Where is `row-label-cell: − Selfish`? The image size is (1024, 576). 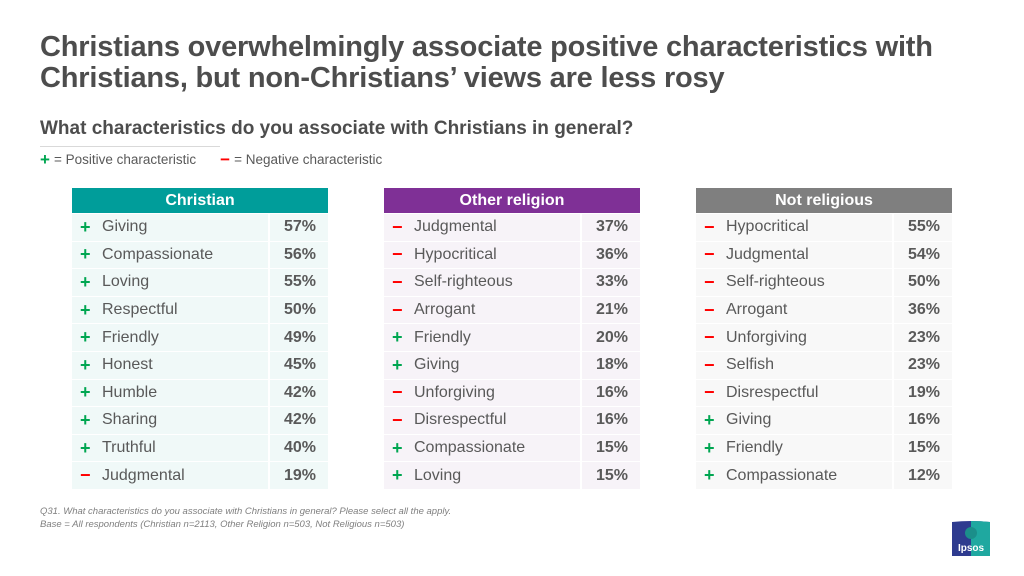 row-label-cell: − Selfish is located at coordinates (794, 365).